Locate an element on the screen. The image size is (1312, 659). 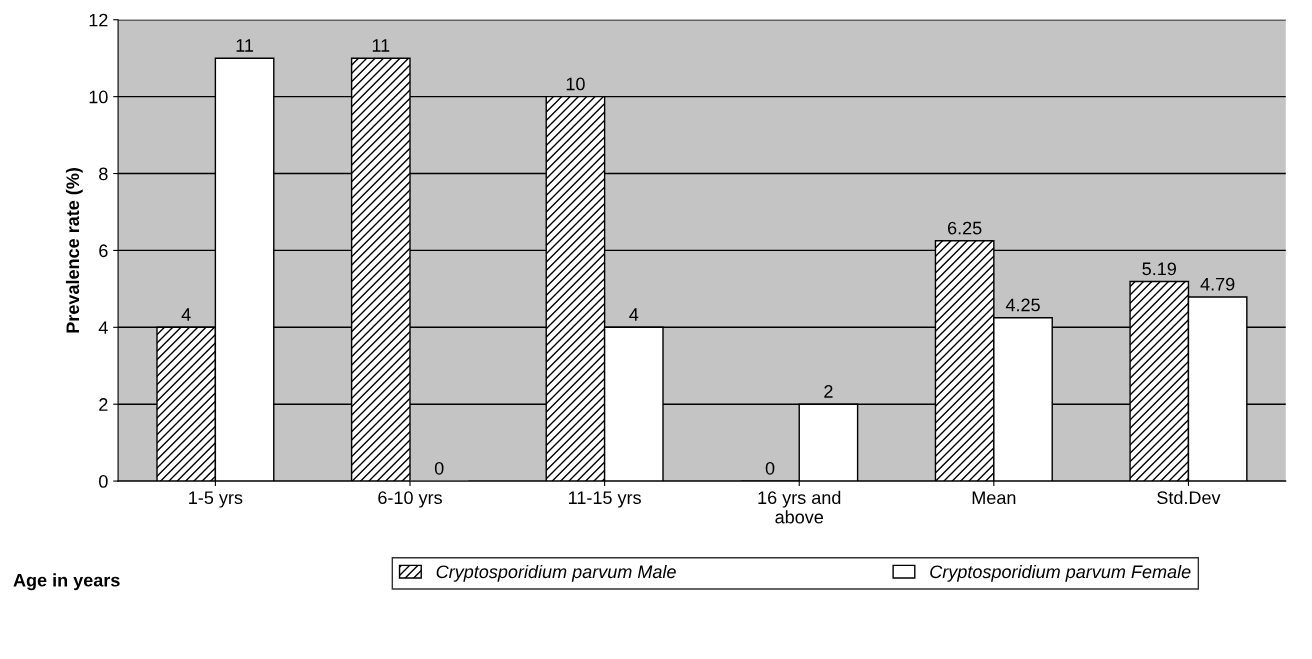
legend-label: Cryptosporidium parvum Female is located at coordinates (1060, 573).